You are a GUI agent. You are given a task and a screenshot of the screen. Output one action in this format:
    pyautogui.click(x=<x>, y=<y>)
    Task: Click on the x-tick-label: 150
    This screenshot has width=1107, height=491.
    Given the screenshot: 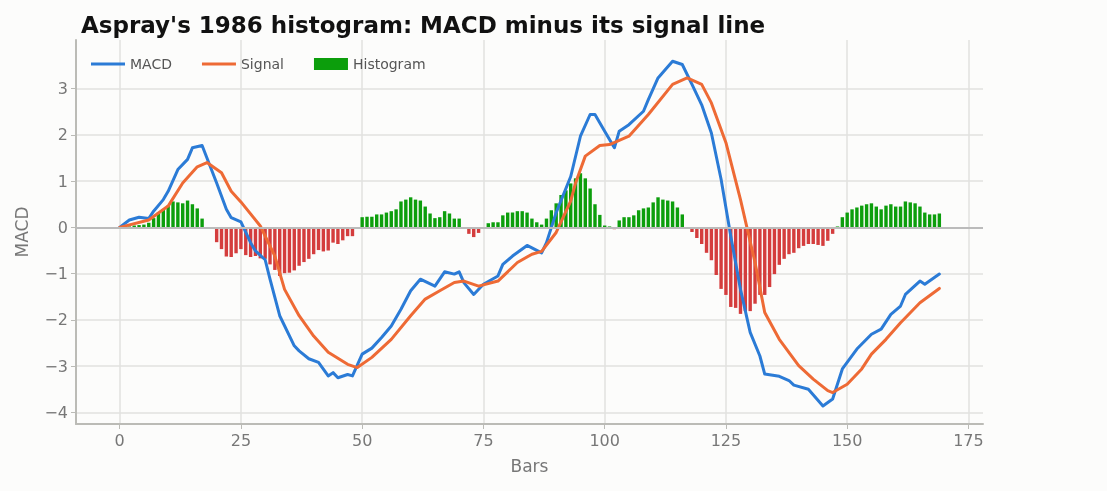 What is the action you would take?
    pyautogui.click(x=847, y=440)
    